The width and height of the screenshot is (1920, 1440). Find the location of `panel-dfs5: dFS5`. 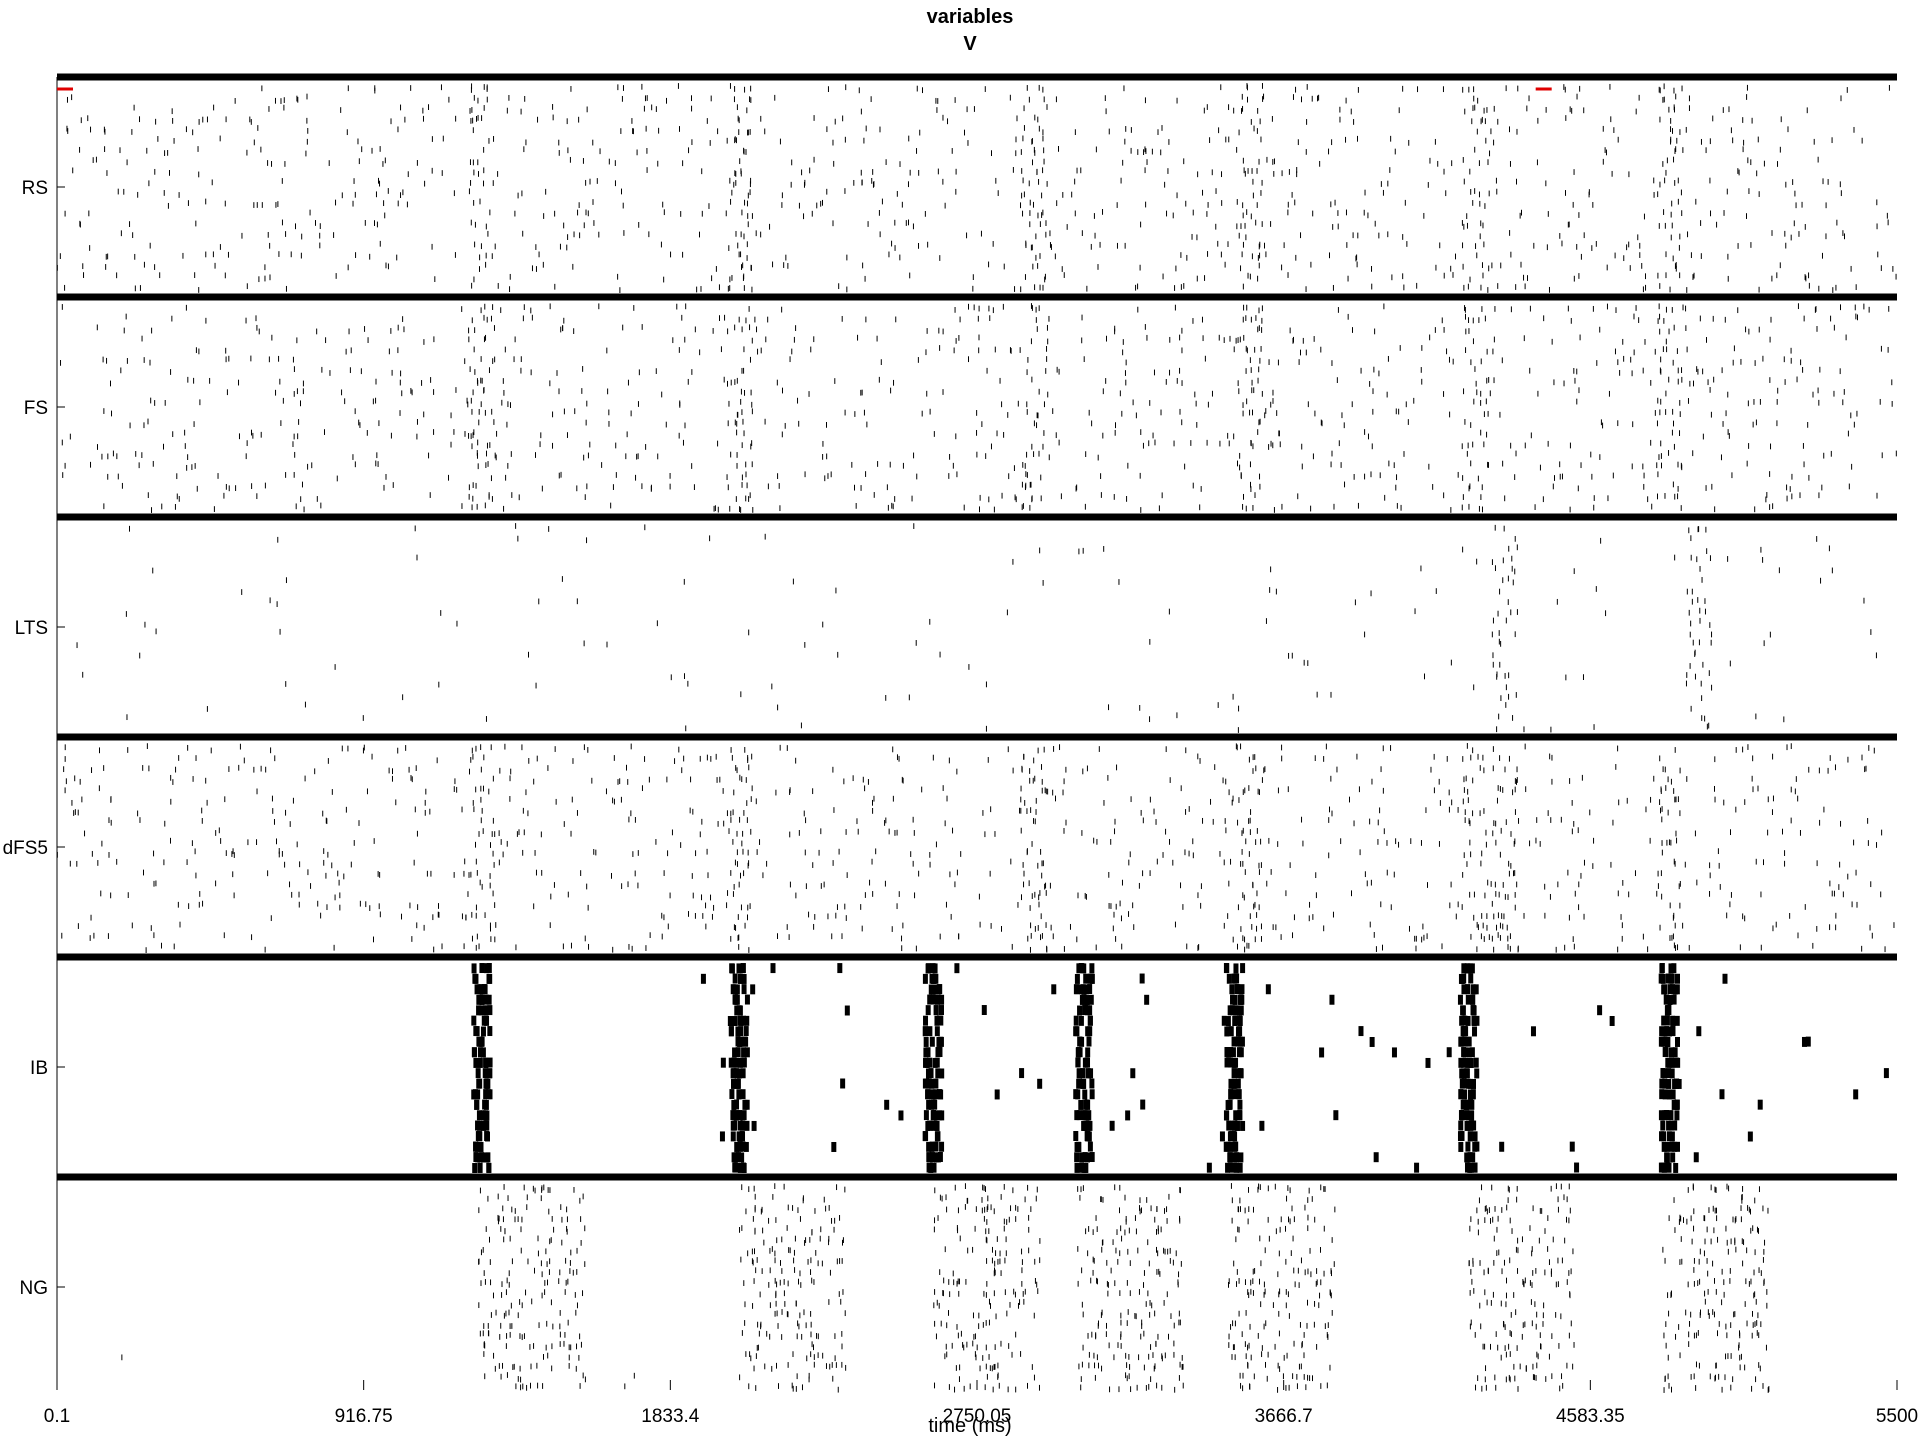

panel-dfs5: dFS5 is located at coordinates (949, 848).